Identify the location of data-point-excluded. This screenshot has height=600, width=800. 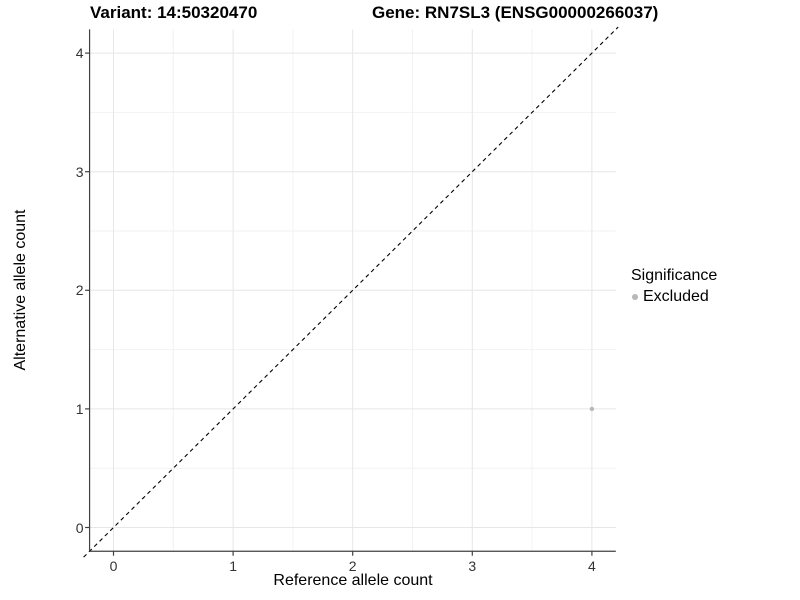
(592, 409).